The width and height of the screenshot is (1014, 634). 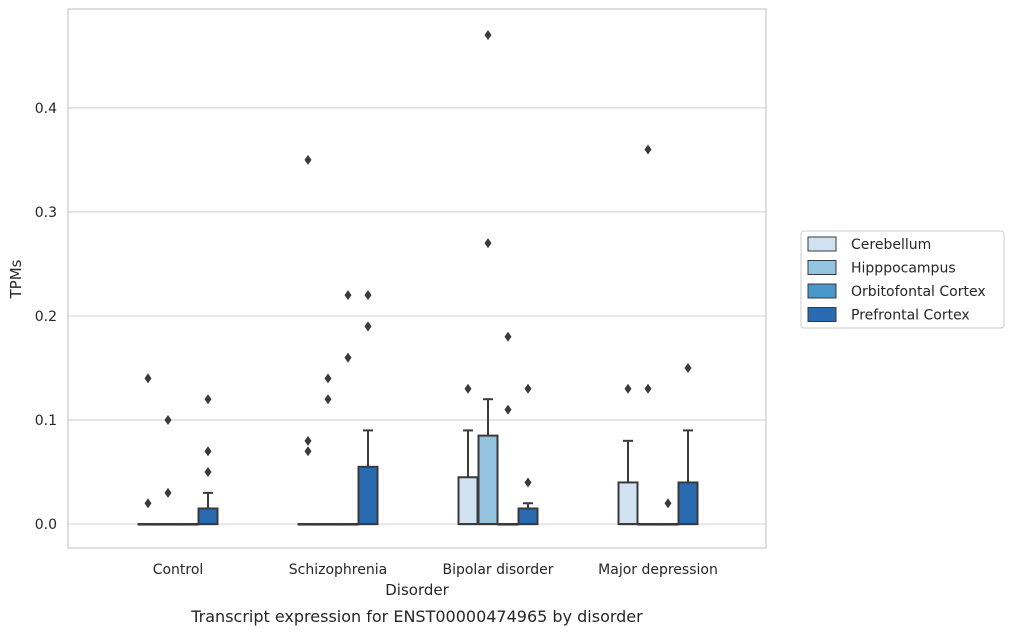 I want to click on y-tick-label: 0.1, so click(x=46, y=421).